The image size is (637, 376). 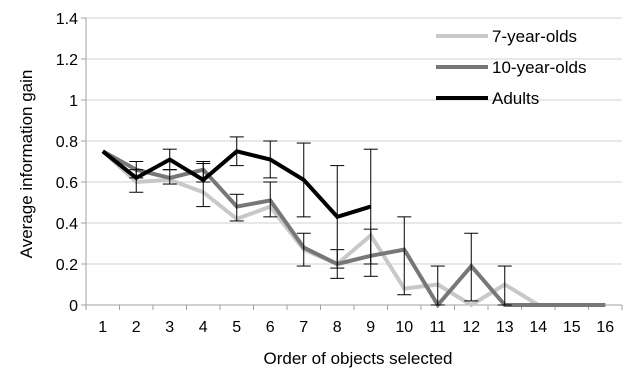 What do you see at coordinates (102, 327) in the screenshot?
I see `x-tick-label: 1` at bounding box center [102, 327].